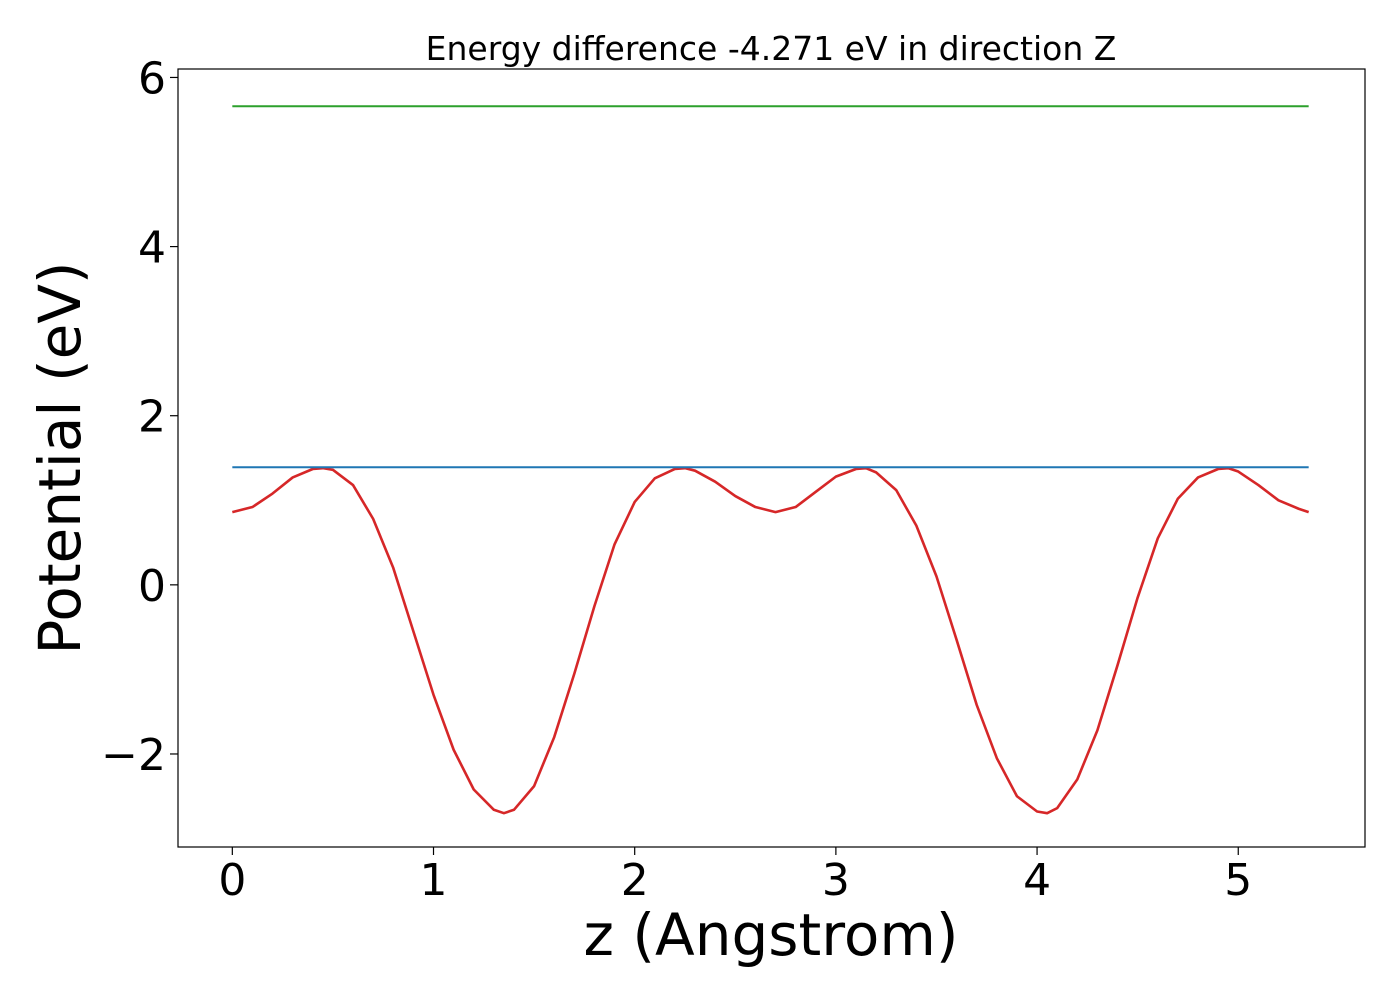 This screenshot has width=1400, height=1000. What do you see at coordinates (735, 876) in the screenshot?
I see `x-axis-ticks: 0 1 2 3 4 5` at bounding box center [735, 876].